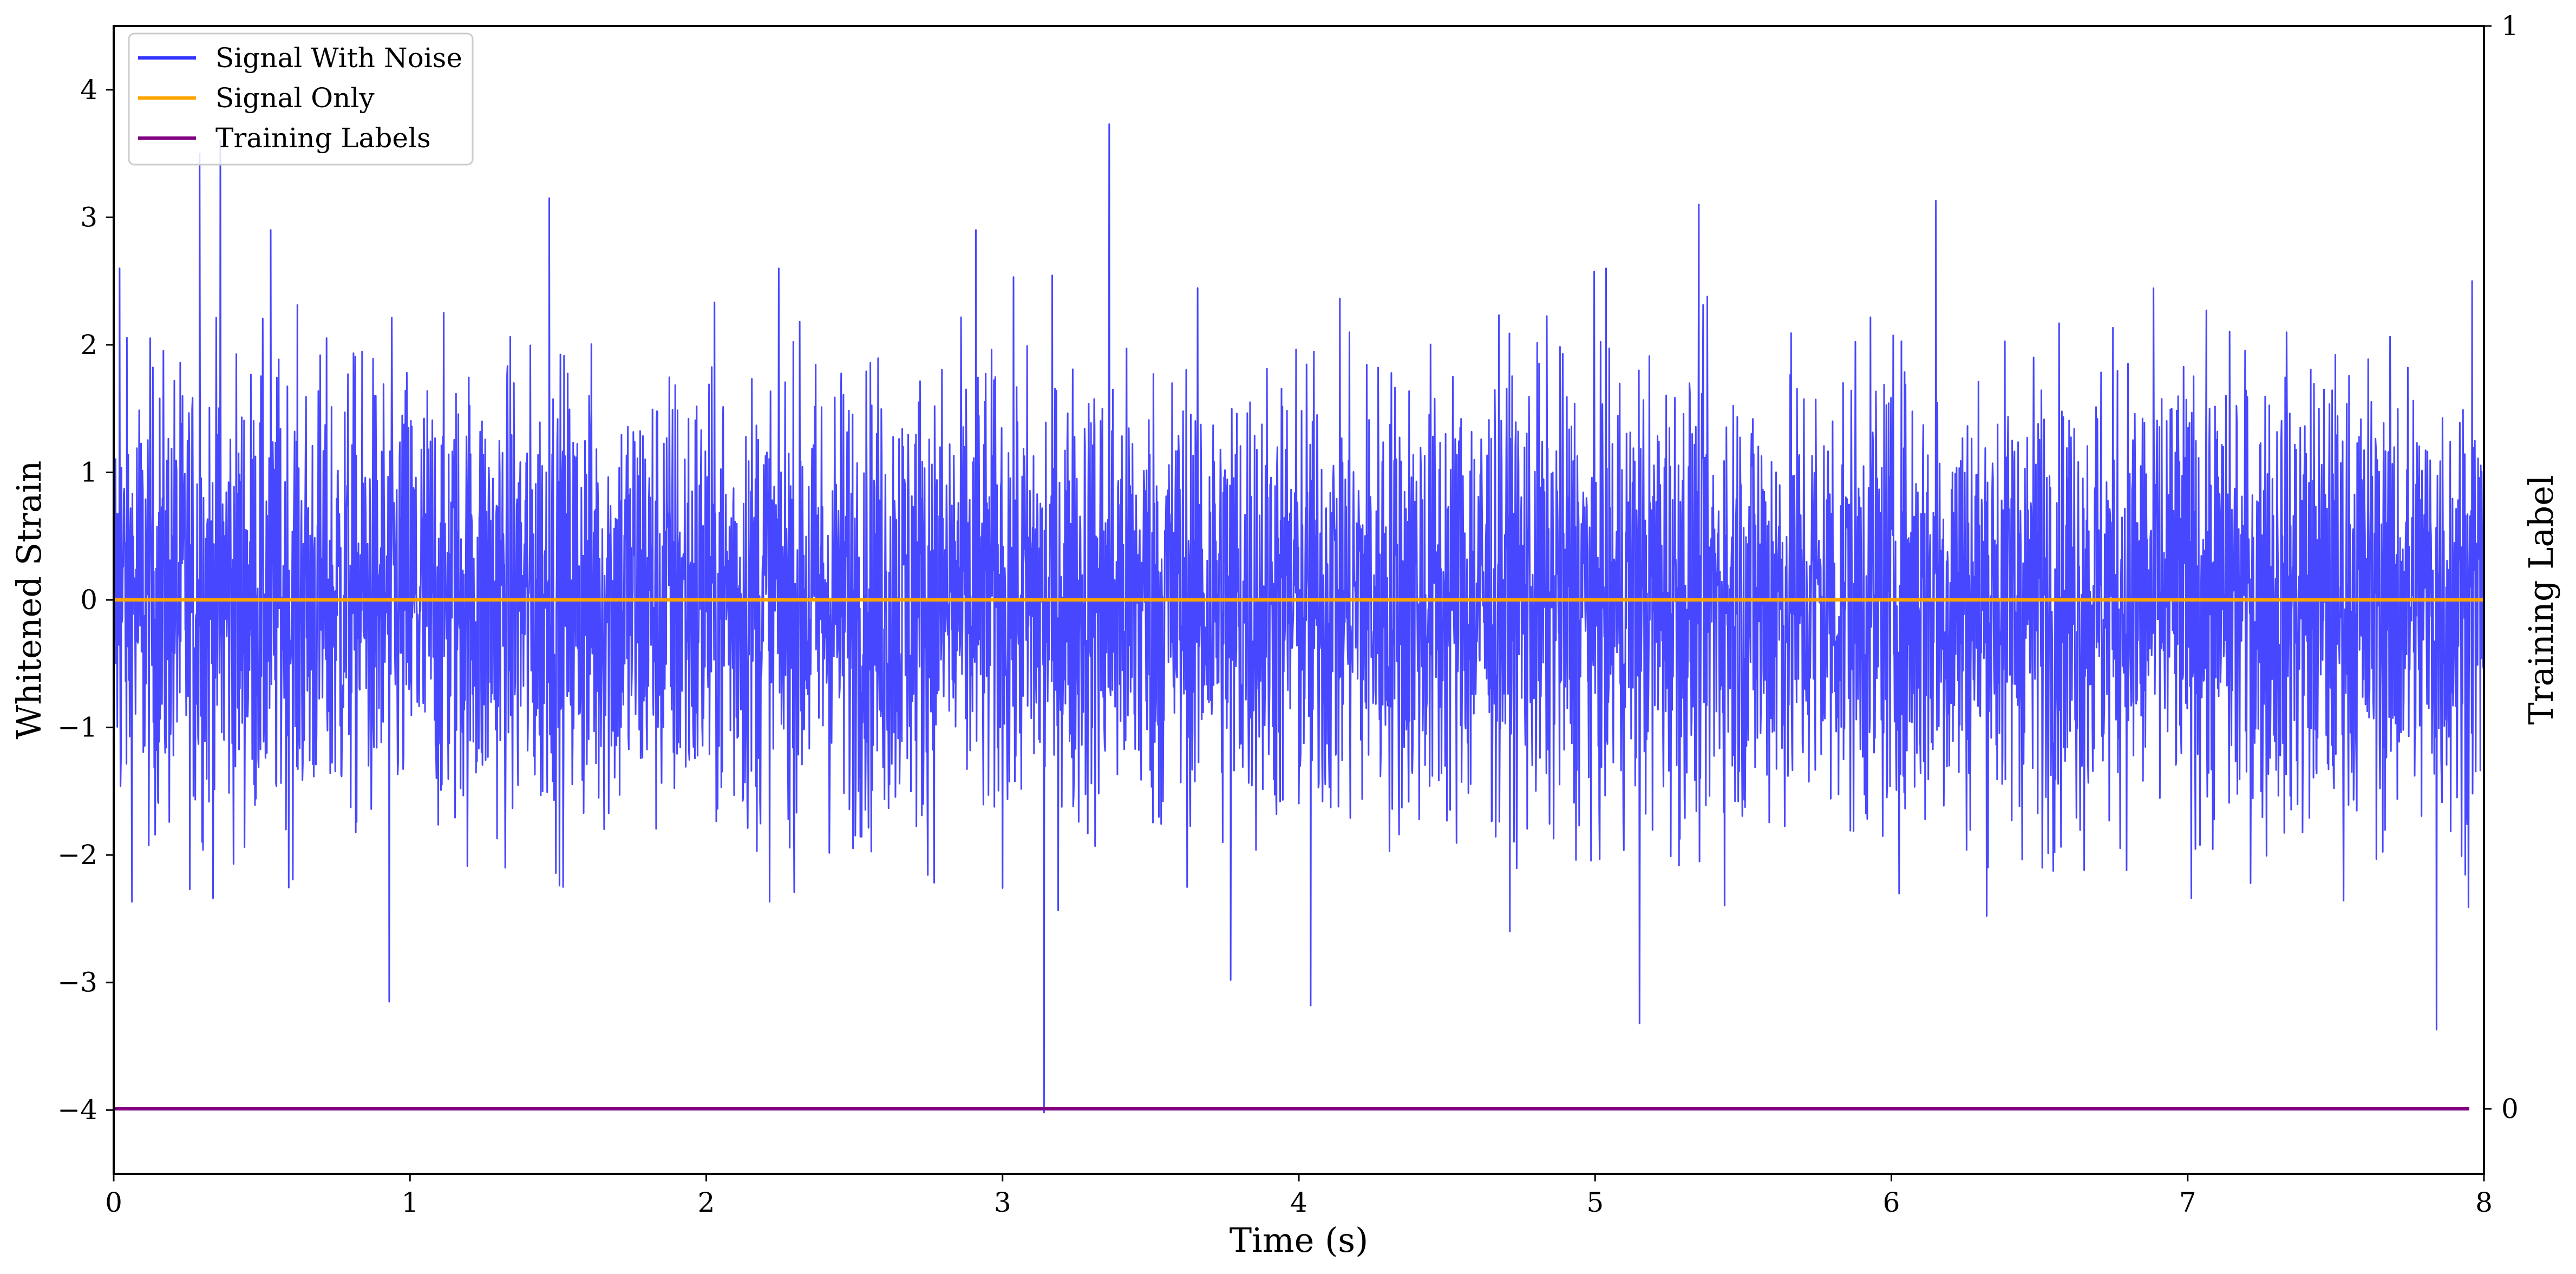 Image resolution: width=2576 pixels, height=1274 pixels. Describe the element at coordinates (338, 58) in the screenshot. I see `legend-label-signal-with-noise: Signal With Noise` at that location.